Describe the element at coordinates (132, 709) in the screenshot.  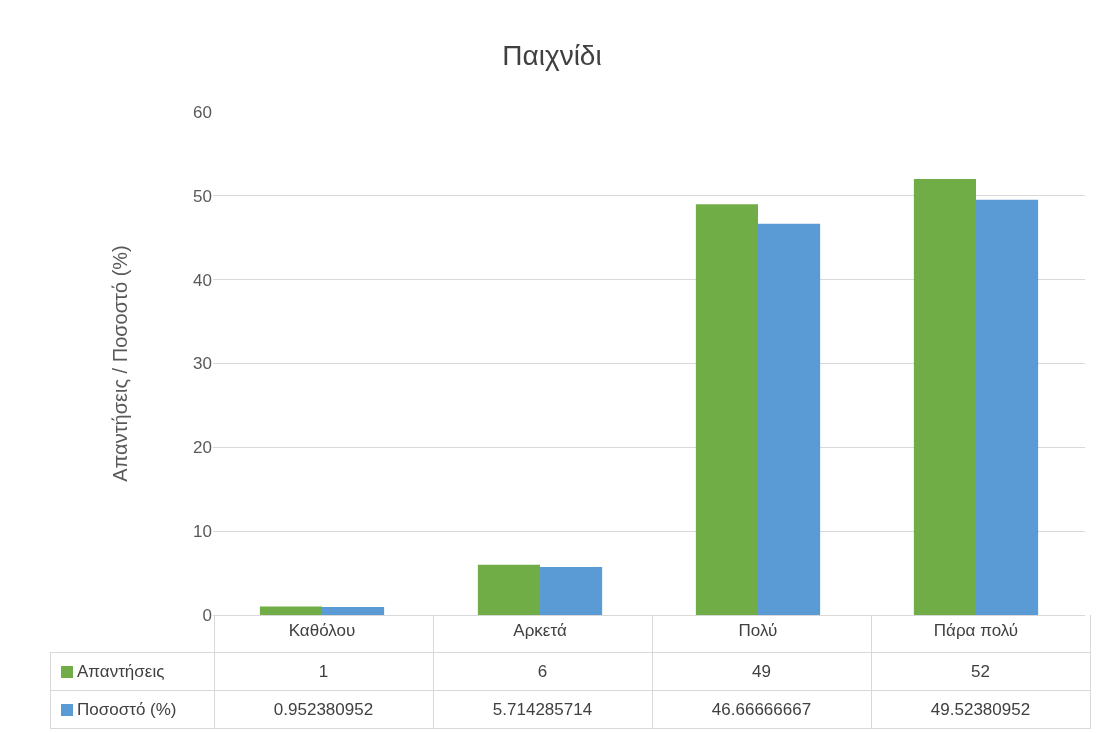
I see `legend-label: Ποσοστό (%)` at that location.